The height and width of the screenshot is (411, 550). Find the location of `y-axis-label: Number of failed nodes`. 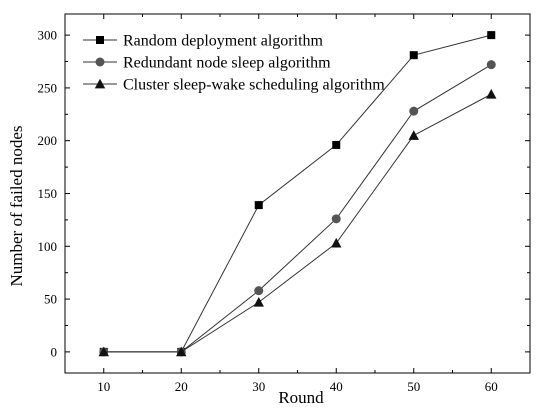

y-axis-label: Number of failed nodes is located at coordinates (16, 206).